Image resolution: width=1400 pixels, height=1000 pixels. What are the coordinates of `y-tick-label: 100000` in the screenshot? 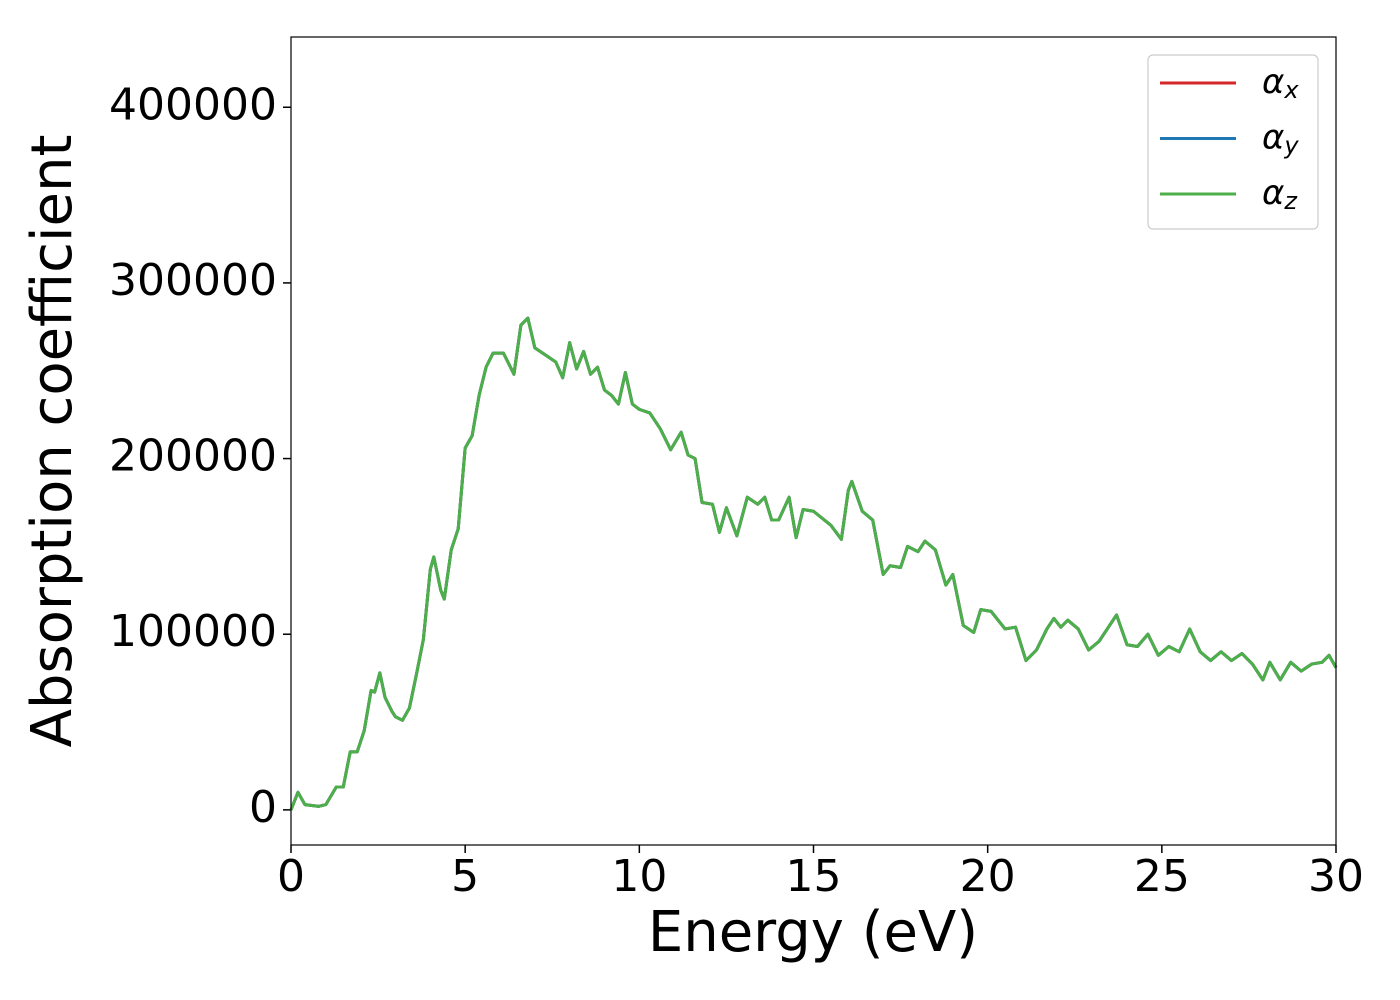 It's located at (193, 631).